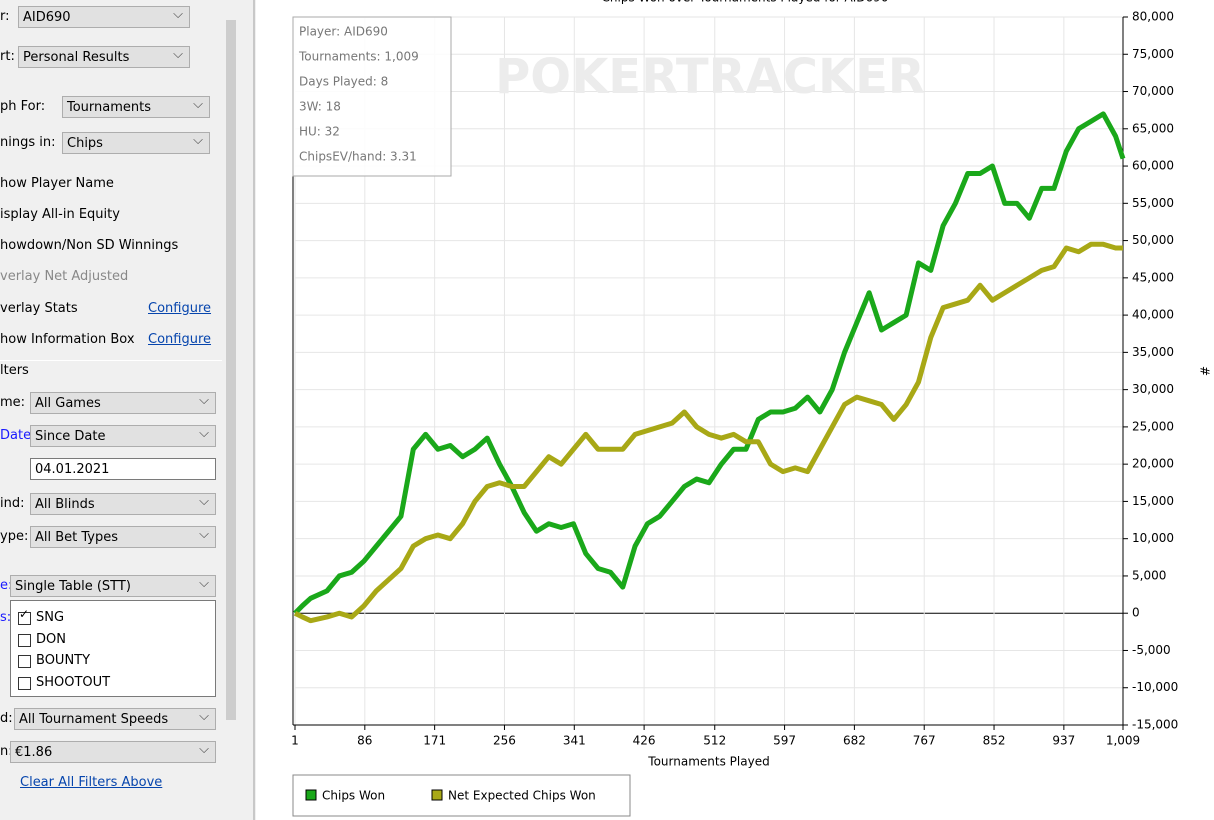  Describe the element at coordinates (1153, 352) in the screenshot. I see `y-tick-label: 35,000` at that location.